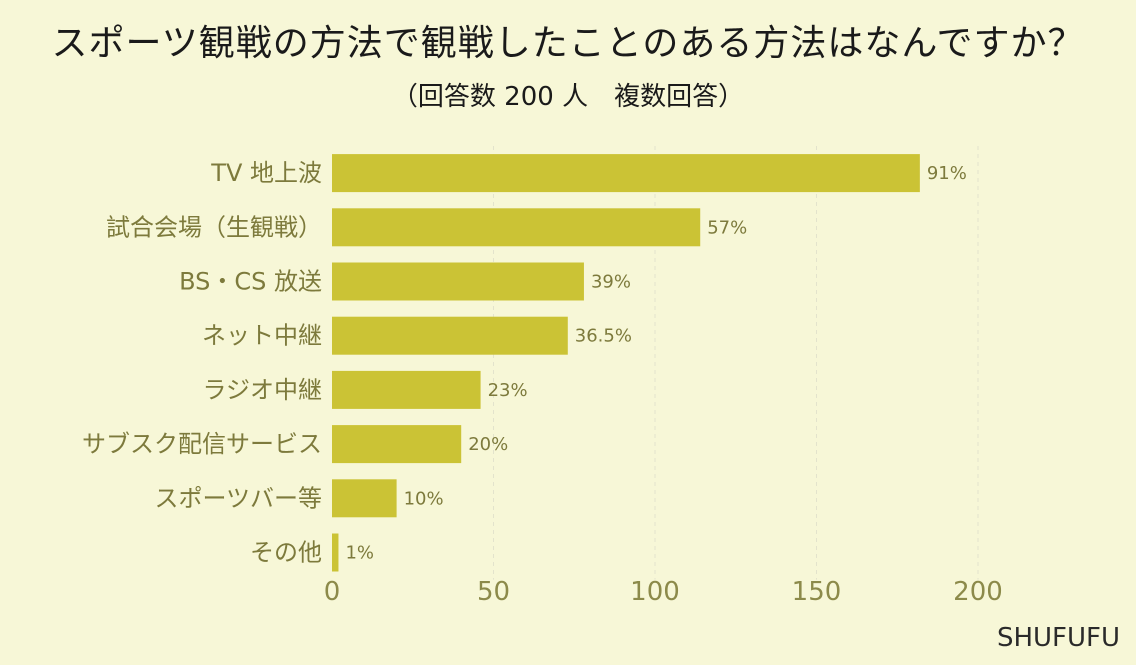 This screenshot has width=1136, height=665. I want to click on category-label: その他, so click(286, 553).